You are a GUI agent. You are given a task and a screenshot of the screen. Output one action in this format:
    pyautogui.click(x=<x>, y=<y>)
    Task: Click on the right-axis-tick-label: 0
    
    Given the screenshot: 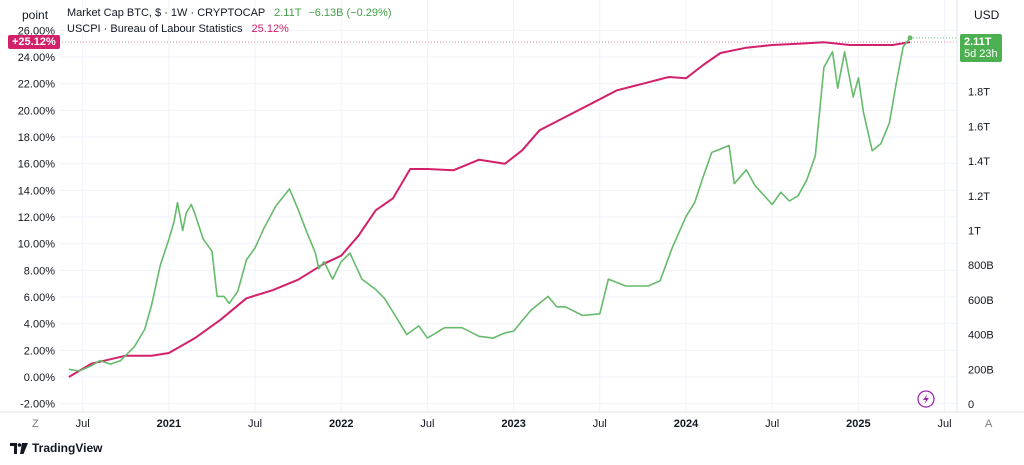 What is the action you would take?
    pyautogui.click(x=971, y=405)
    